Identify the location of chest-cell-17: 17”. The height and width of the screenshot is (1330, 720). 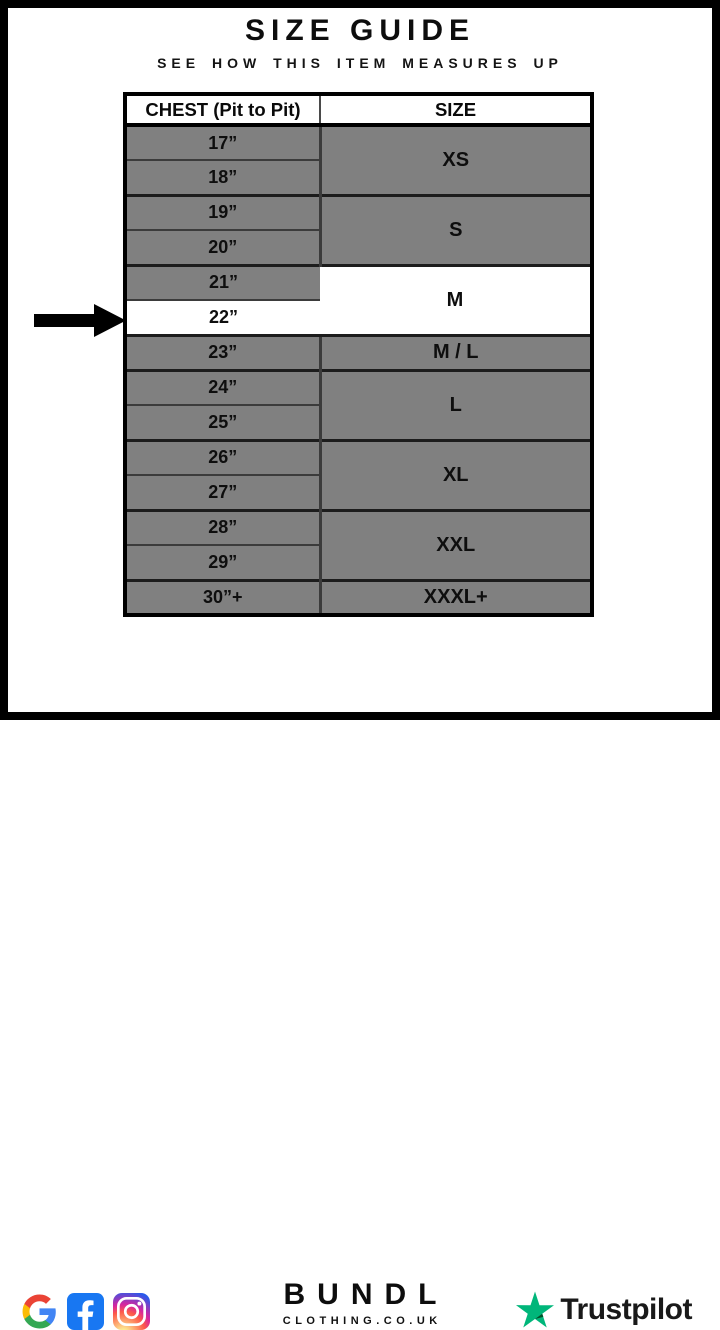
(222, 142).